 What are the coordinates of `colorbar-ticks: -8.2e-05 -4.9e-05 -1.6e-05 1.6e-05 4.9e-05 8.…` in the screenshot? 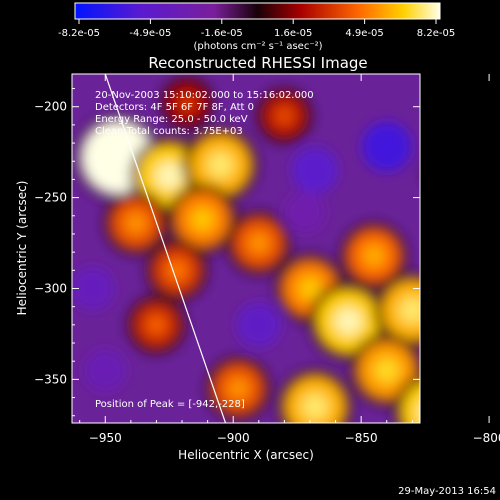 It's located at (256, 29).